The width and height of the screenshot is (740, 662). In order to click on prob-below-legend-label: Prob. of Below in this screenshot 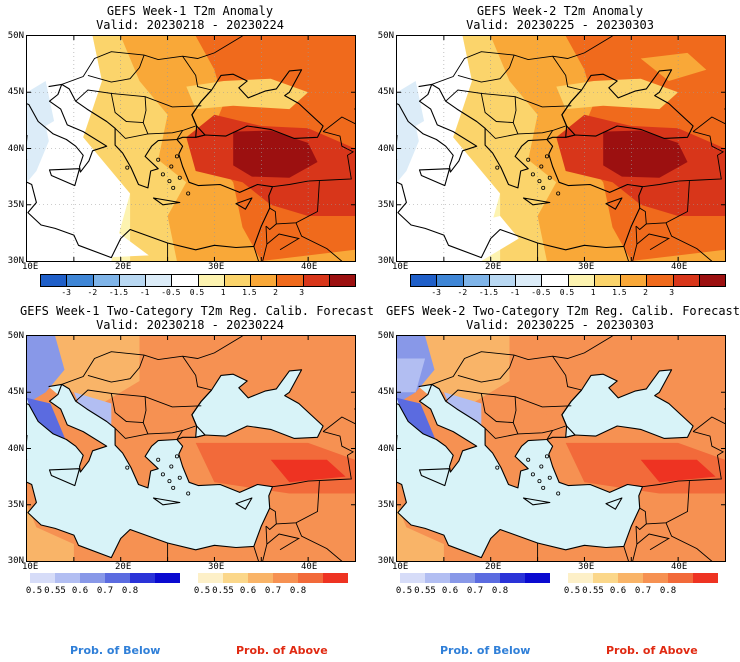, I will do `click(115, 650)`.